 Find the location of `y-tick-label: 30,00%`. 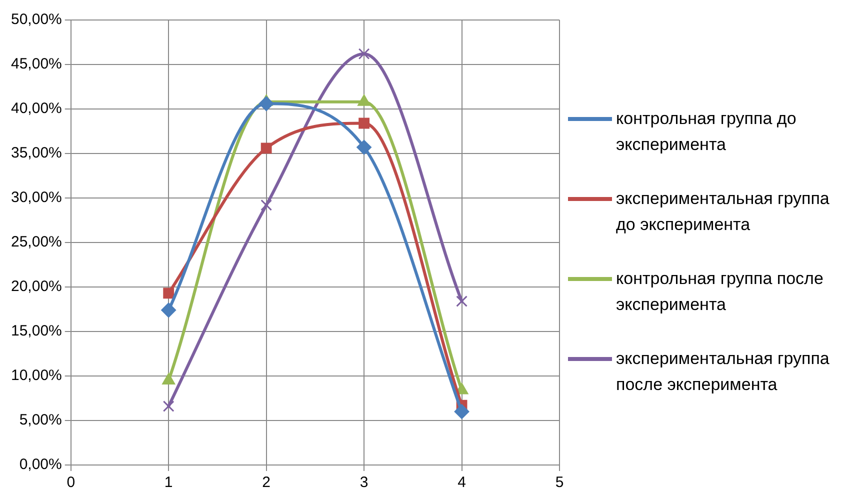

y-tick-label: 30,00% is located at coordinates (36, 197).